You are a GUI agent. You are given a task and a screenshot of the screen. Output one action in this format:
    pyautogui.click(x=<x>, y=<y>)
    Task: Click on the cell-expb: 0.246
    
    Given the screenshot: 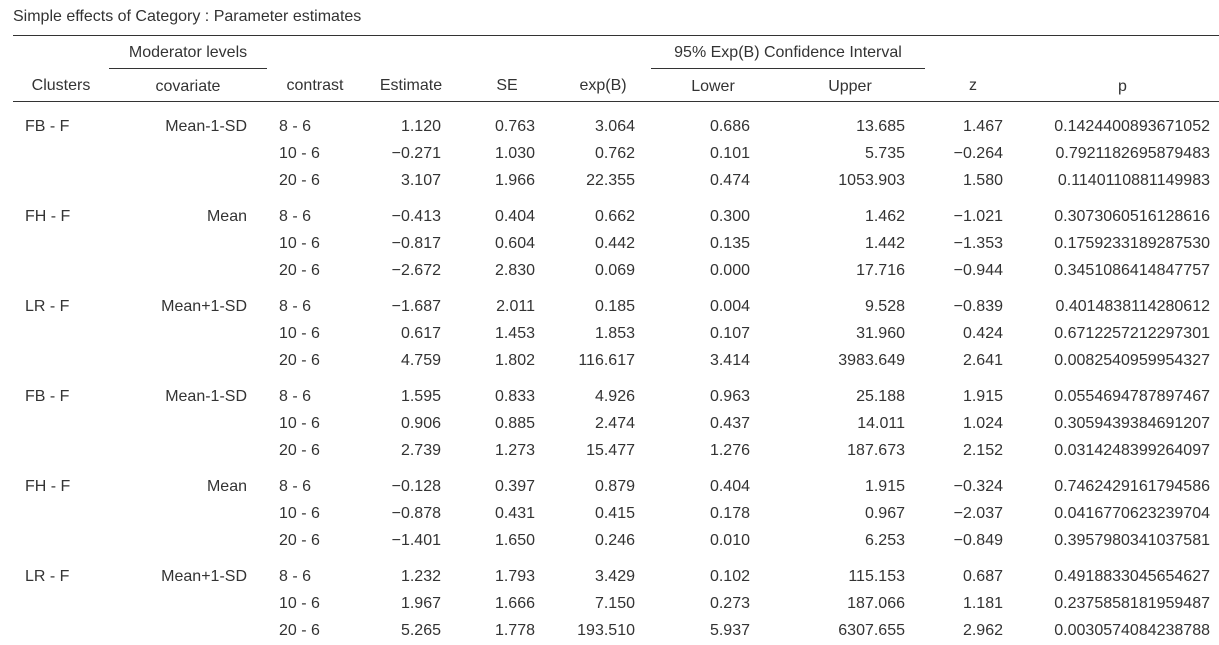 What is the action you would take?
    pyautogui.click(x=614, y=540)
    